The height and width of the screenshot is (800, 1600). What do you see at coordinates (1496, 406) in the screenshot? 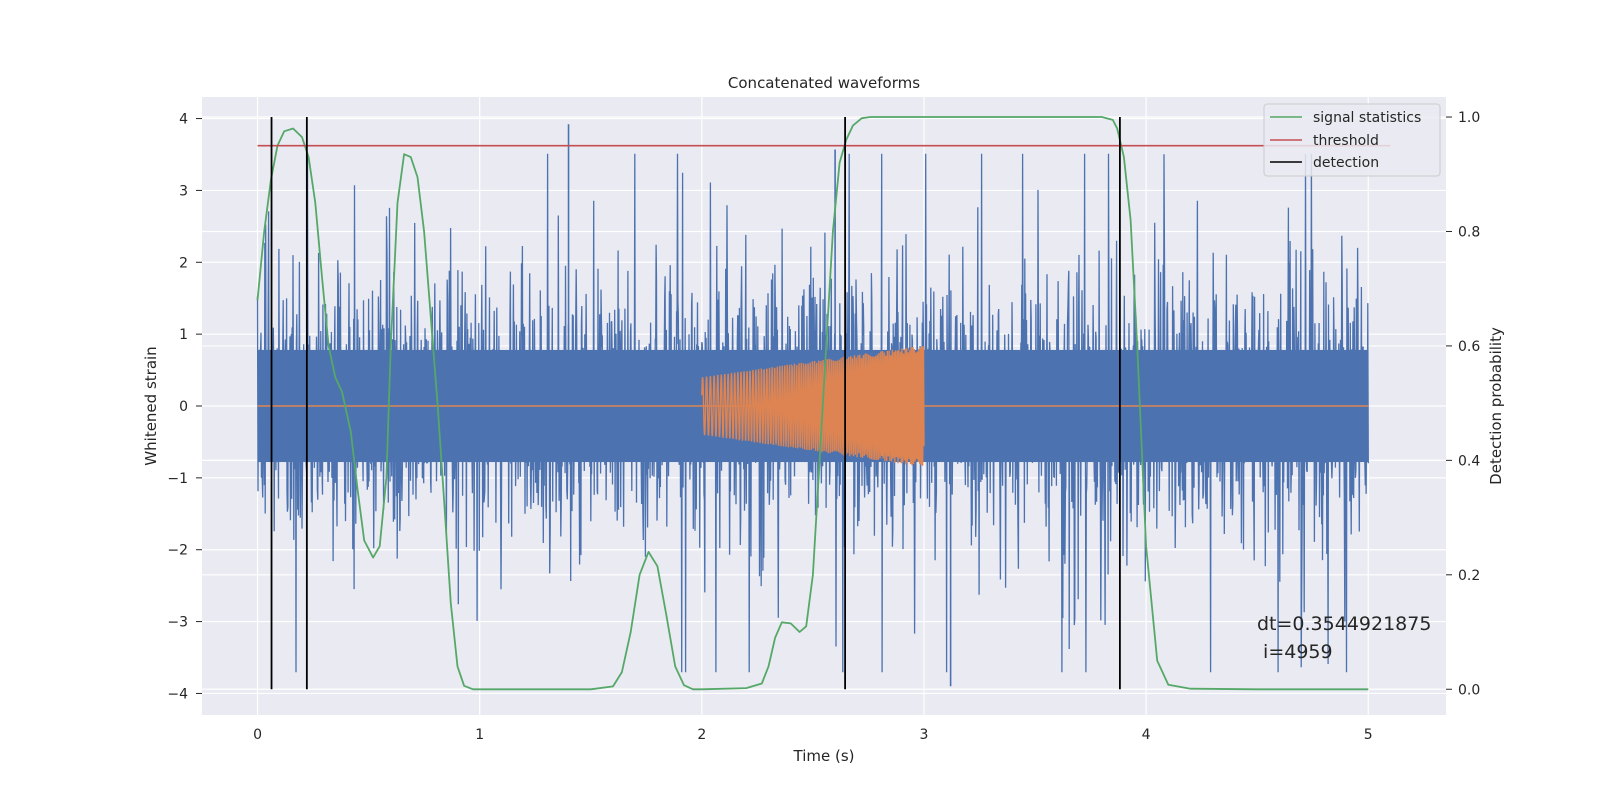
I see `y-axis-right-title: Detection probability` at bounding box center [1496, 406].